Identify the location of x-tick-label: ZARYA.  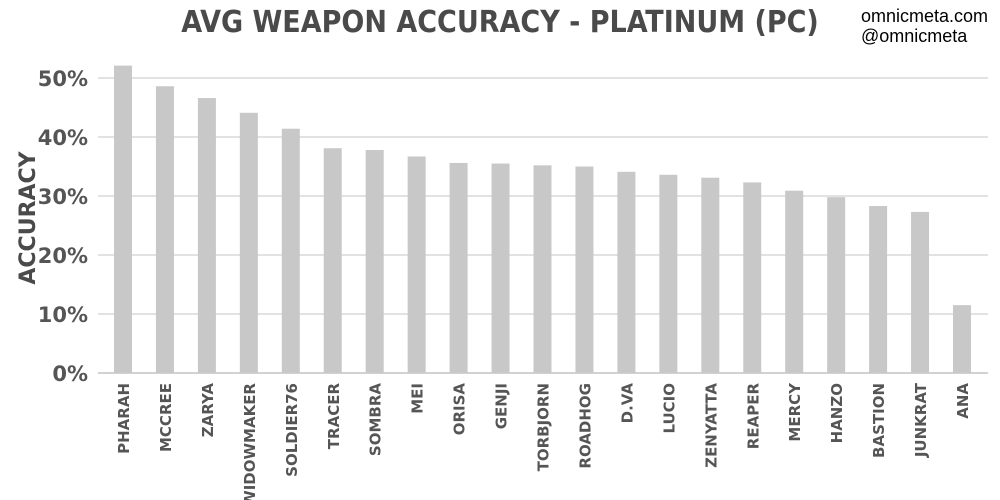
(208, 410).